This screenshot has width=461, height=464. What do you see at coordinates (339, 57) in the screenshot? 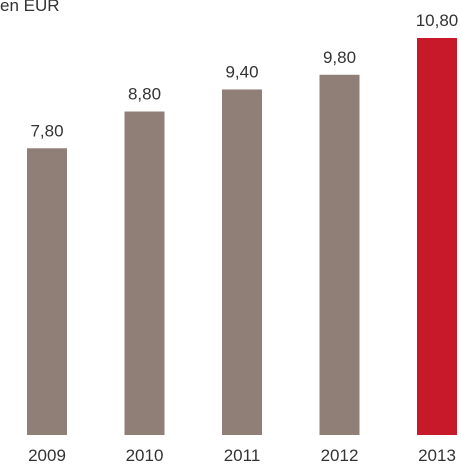
I see `value-label: 9,80` at bounding box center [339, 57].